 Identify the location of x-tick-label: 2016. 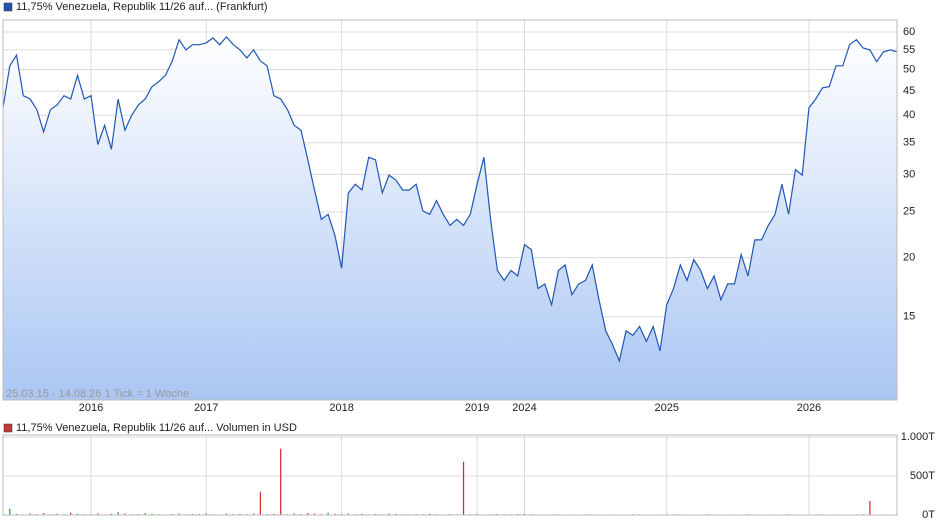
(91, 408).